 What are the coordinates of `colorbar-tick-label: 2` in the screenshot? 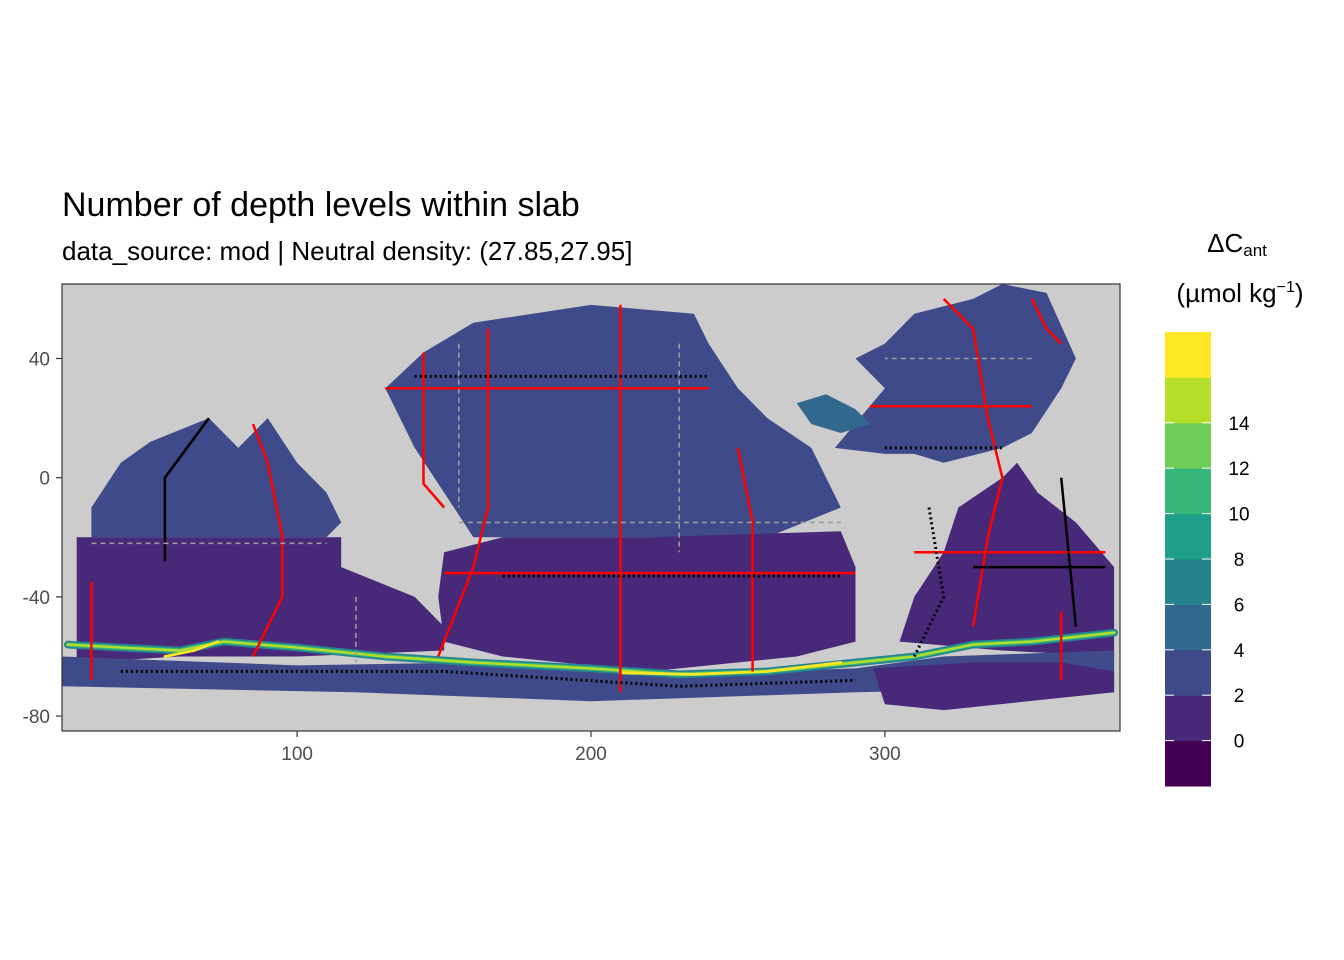 It's located at (1239, 696).